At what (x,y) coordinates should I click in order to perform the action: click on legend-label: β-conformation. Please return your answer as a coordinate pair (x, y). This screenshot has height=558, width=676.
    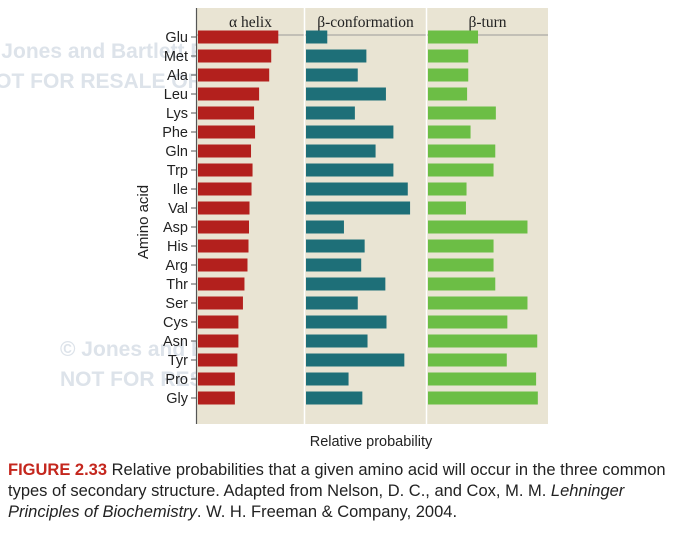
    Looking at the image, I should click on (365, 22).